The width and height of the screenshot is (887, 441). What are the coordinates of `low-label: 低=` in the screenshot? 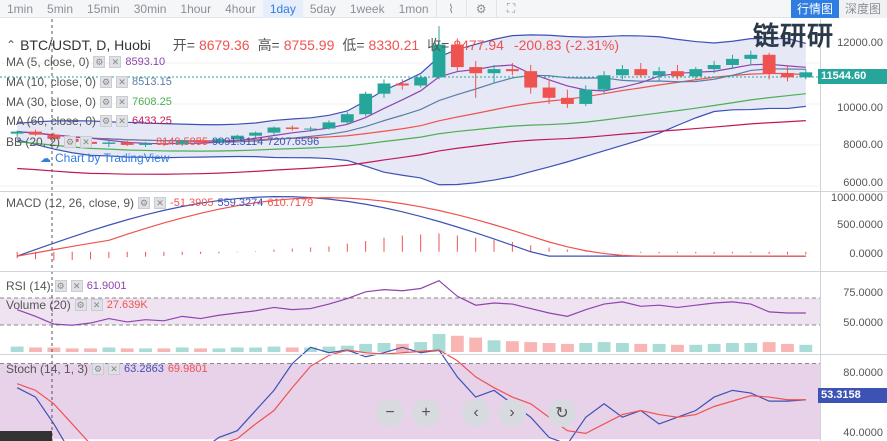 It's located at (353, 45).